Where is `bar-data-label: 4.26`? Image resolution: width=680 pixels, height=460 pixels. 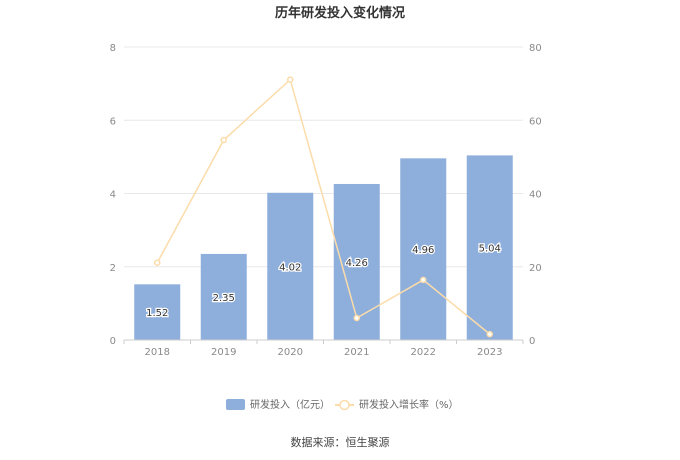 bar-data-label: 4.26 is located at coordinates (357, 263).